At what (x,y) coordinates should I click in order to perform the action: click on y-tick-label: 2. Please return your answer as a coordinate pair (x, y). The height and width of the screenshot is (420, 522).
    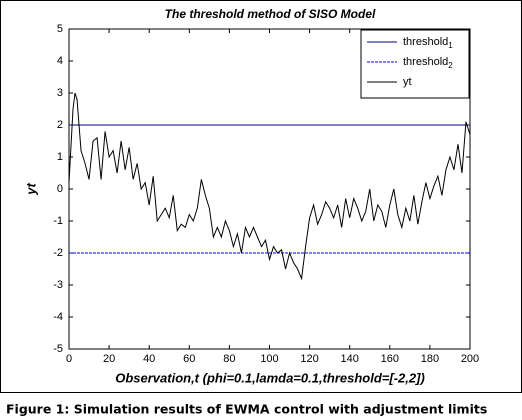
    Looking at the image, I should click on (60, 125).